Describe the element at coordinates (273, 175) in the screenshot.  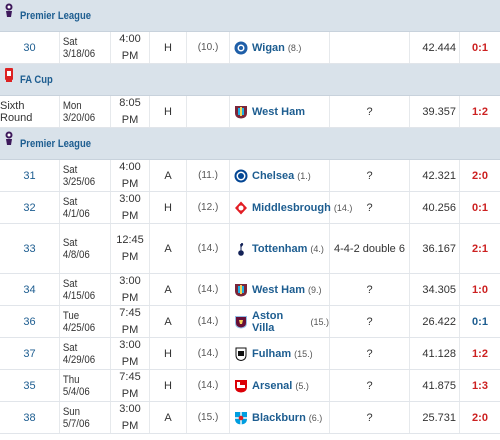
I see `opponent-link: Chelsea` at that location.